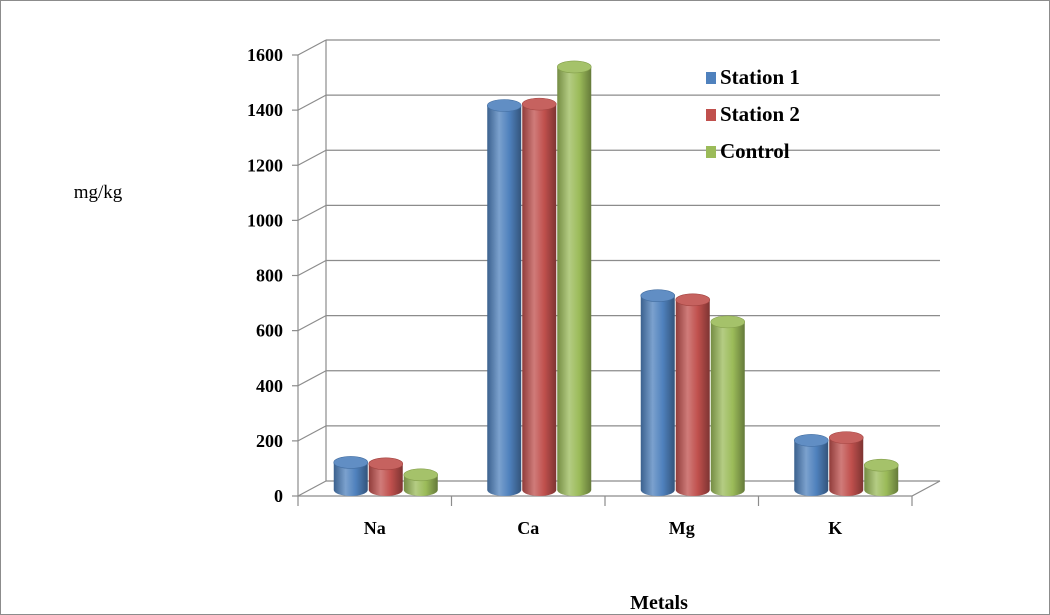  Describe the element at coordinates (98, 192) in the screenshot. I see `y-axis-label: mg/kg` at that location.